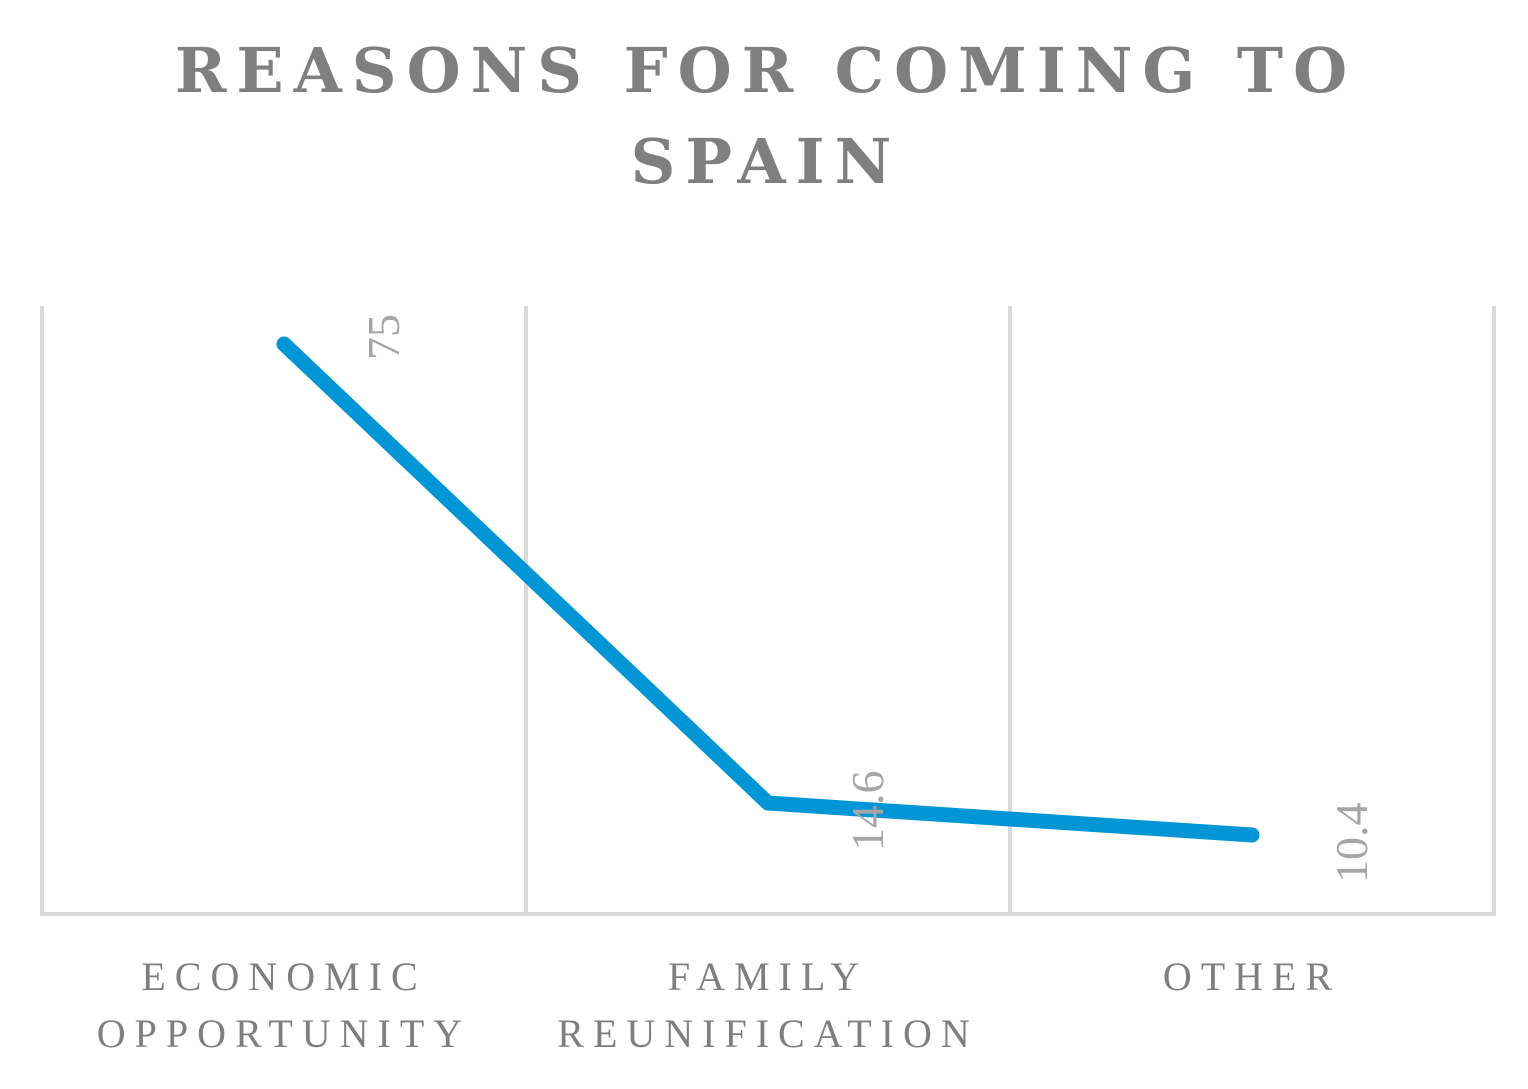 This screenshot has width=1528, height=1089. Describe the element at coordinates (1351, 842) in the screenshot. I see `data-label-2: 10.4` at that location.